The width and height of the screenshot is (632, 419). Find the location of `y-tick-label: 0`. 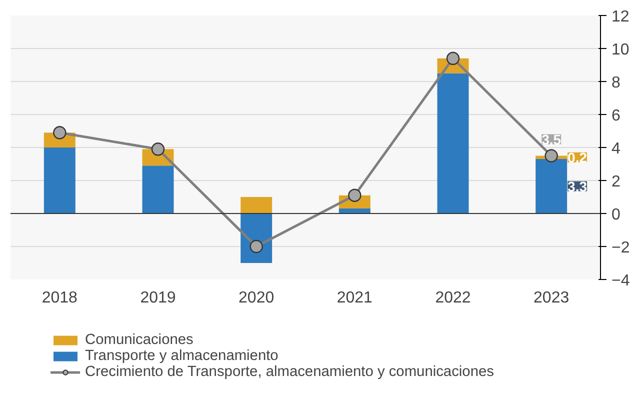

y-tick-label: 0 is located at coordinates (616, 215).